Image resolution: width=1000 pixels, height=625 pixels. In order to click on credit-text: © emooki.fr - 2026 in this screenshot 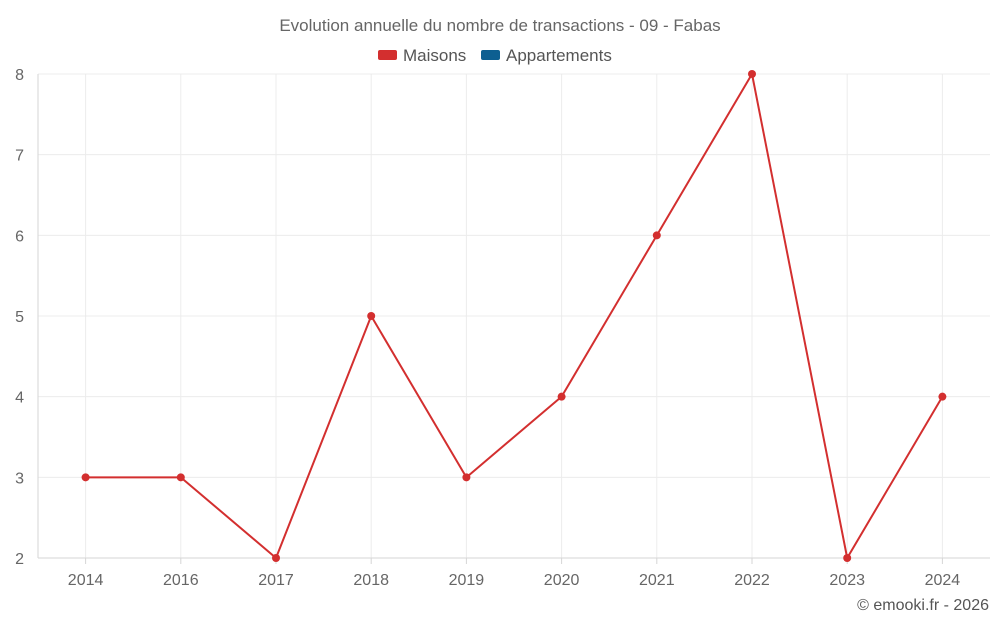, I will do `click(923, 605)`.